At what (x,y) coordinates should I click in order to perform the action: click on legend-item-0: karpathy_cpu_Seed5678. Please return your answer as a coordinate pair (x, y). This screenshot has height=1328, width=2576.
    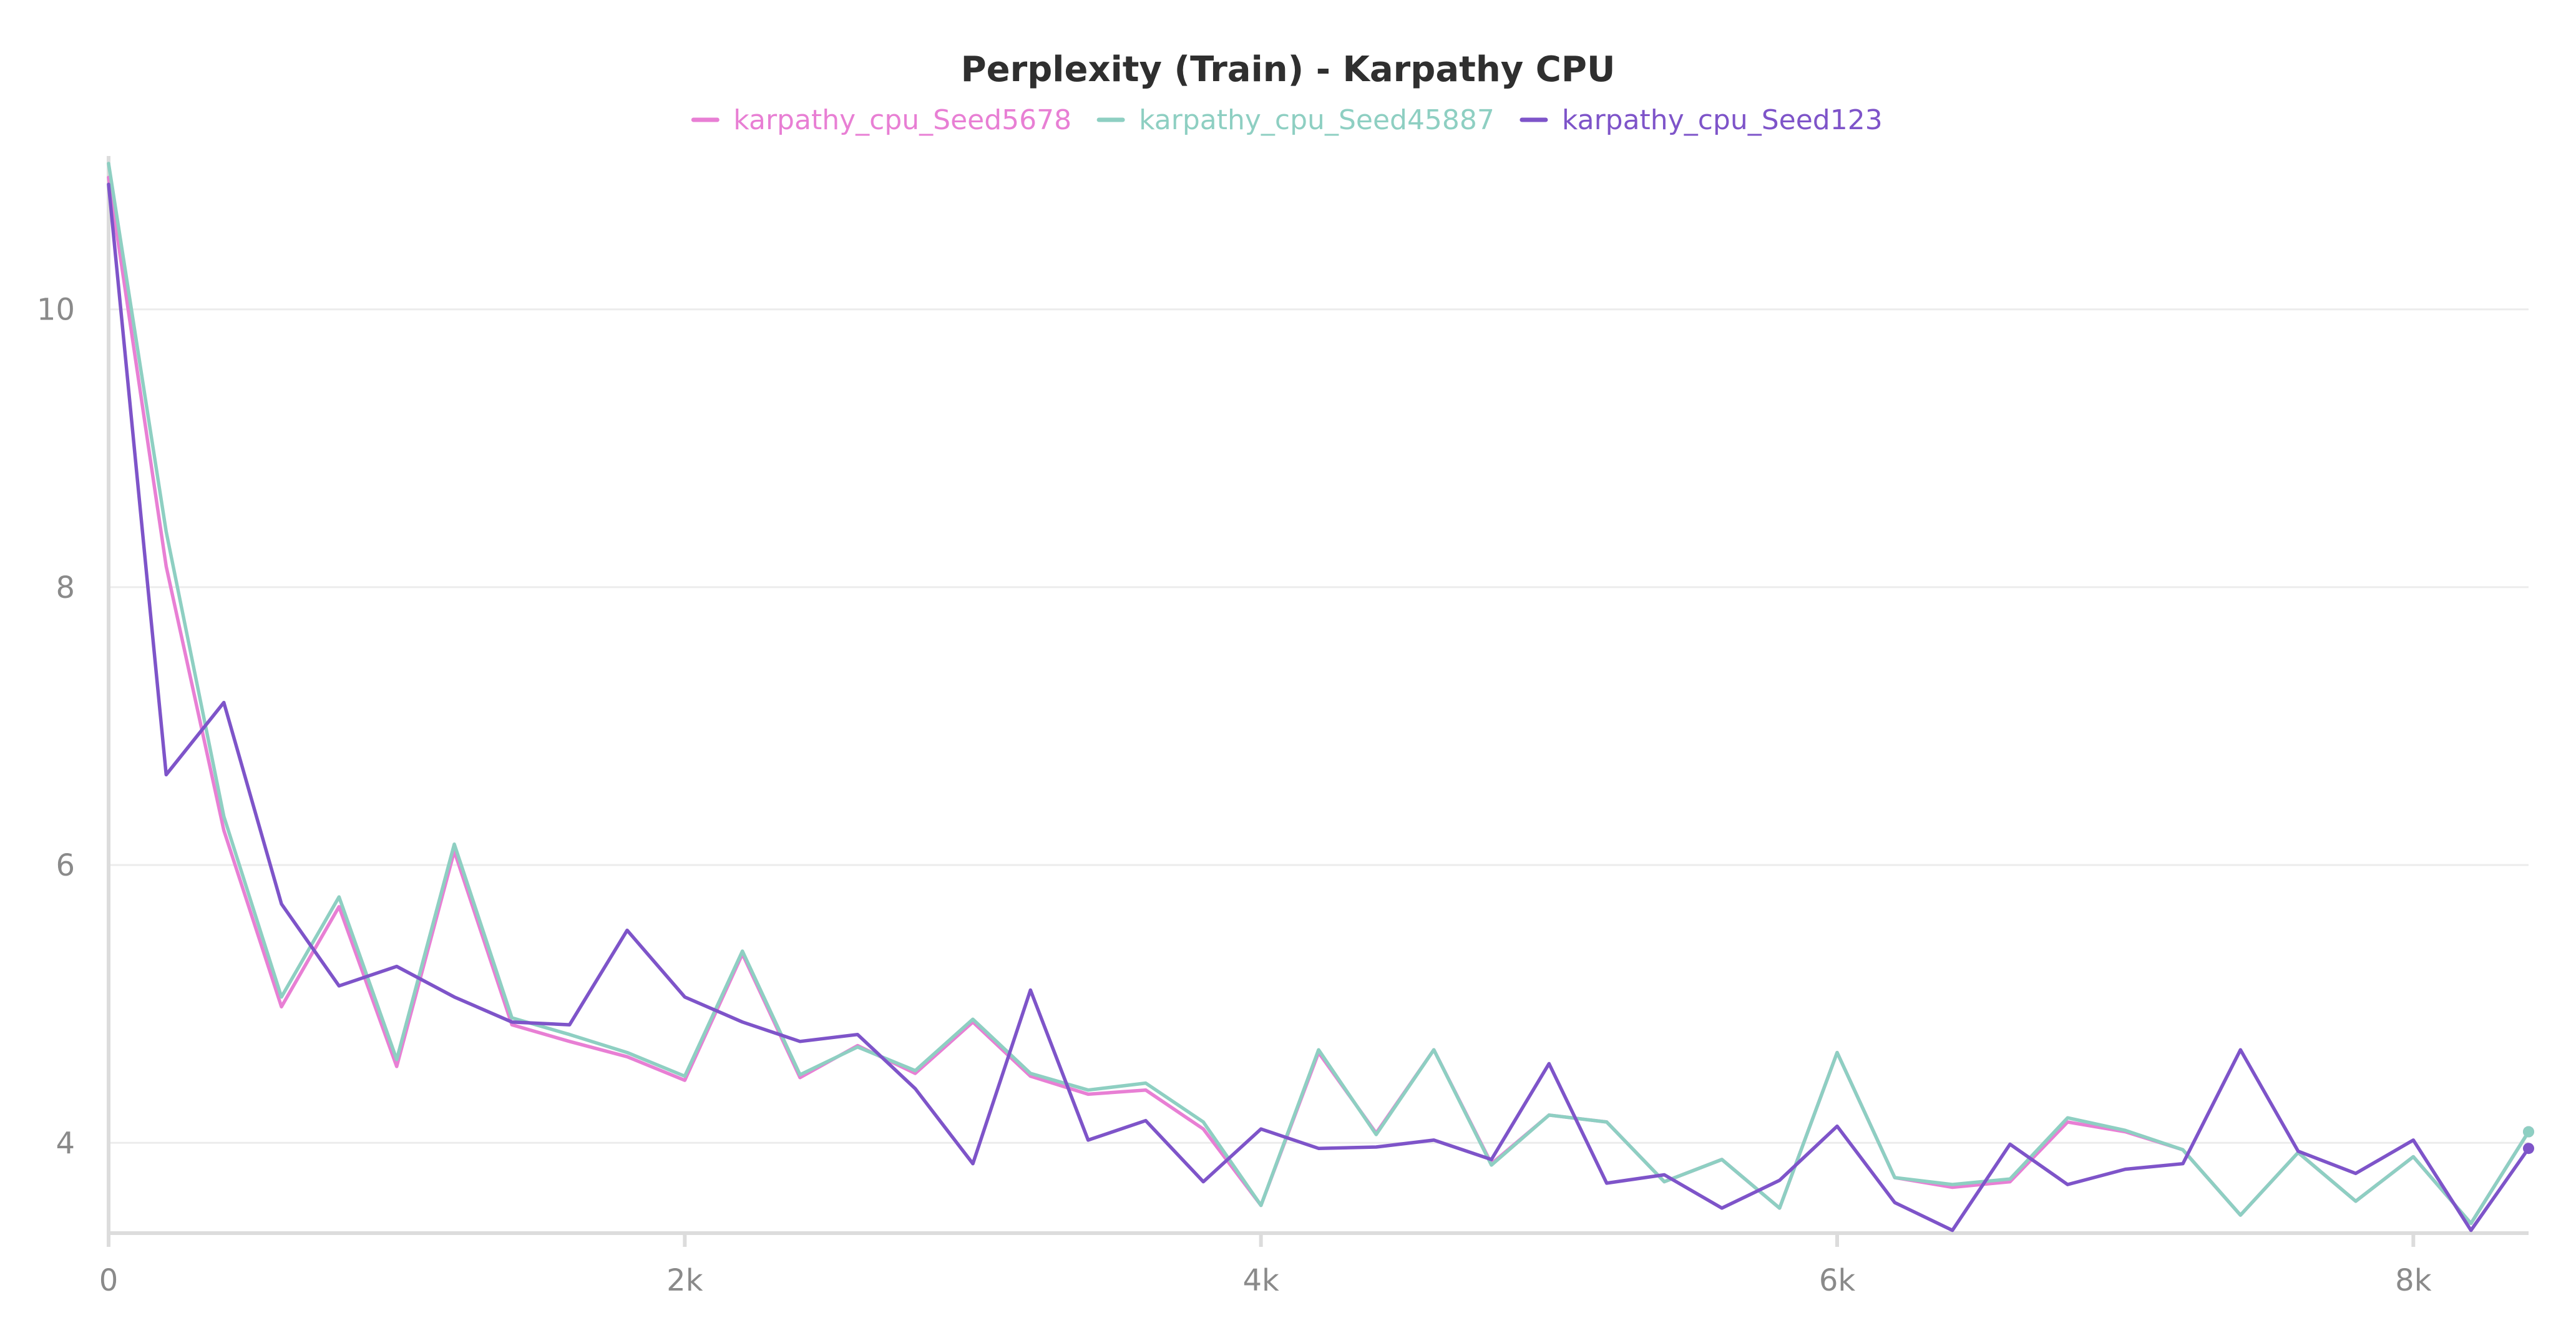
    Looking at the image, I should click on (881, 120).